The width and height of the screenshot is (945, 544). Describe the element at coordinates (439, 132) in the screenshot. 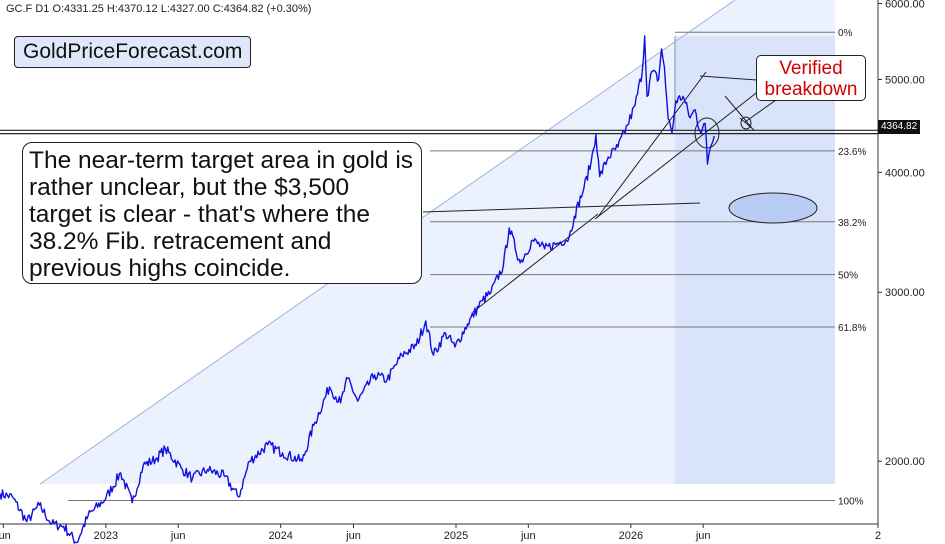

I see `horizontal-levels` at that location.